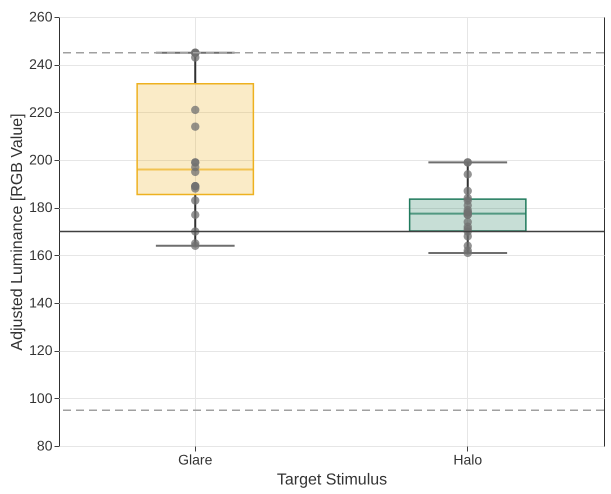 This screenshot has width=611, height=494. I want to click on x-tick-label: Halo, so click(467, 460).